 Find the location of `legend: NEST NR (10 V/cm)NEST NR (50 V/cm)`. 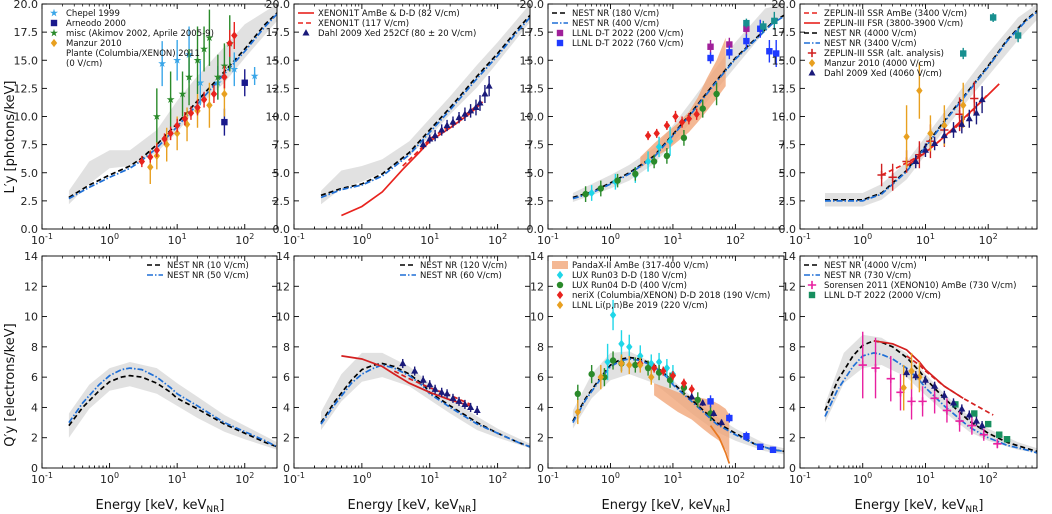

legend: NEST NR (10 V/cm)NEST NR (50 V/cm) is located at coordinates (198, 271).